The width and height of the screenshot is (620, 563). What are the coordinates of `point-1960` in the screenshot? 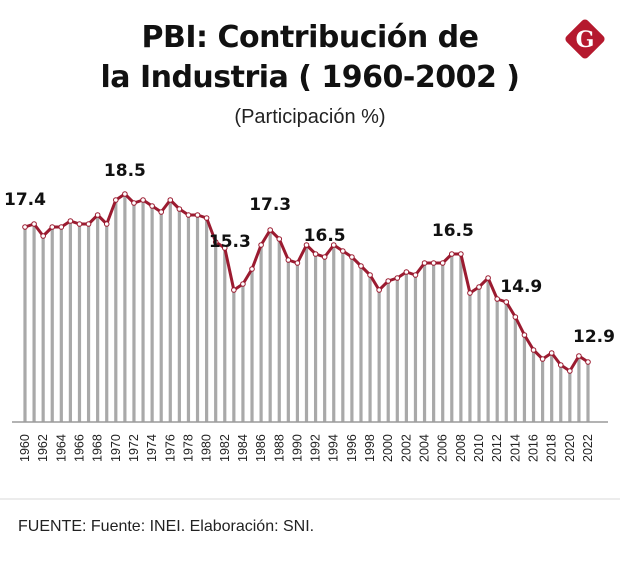 It's located at (25, 227).